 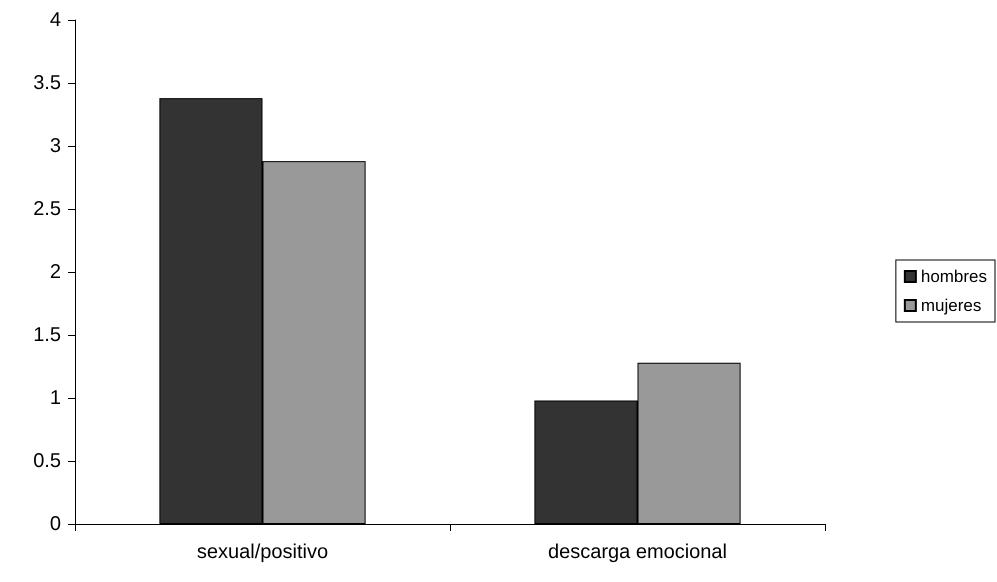 I want to click on y-tick-label: 0.5, so click(x=47, y=461).